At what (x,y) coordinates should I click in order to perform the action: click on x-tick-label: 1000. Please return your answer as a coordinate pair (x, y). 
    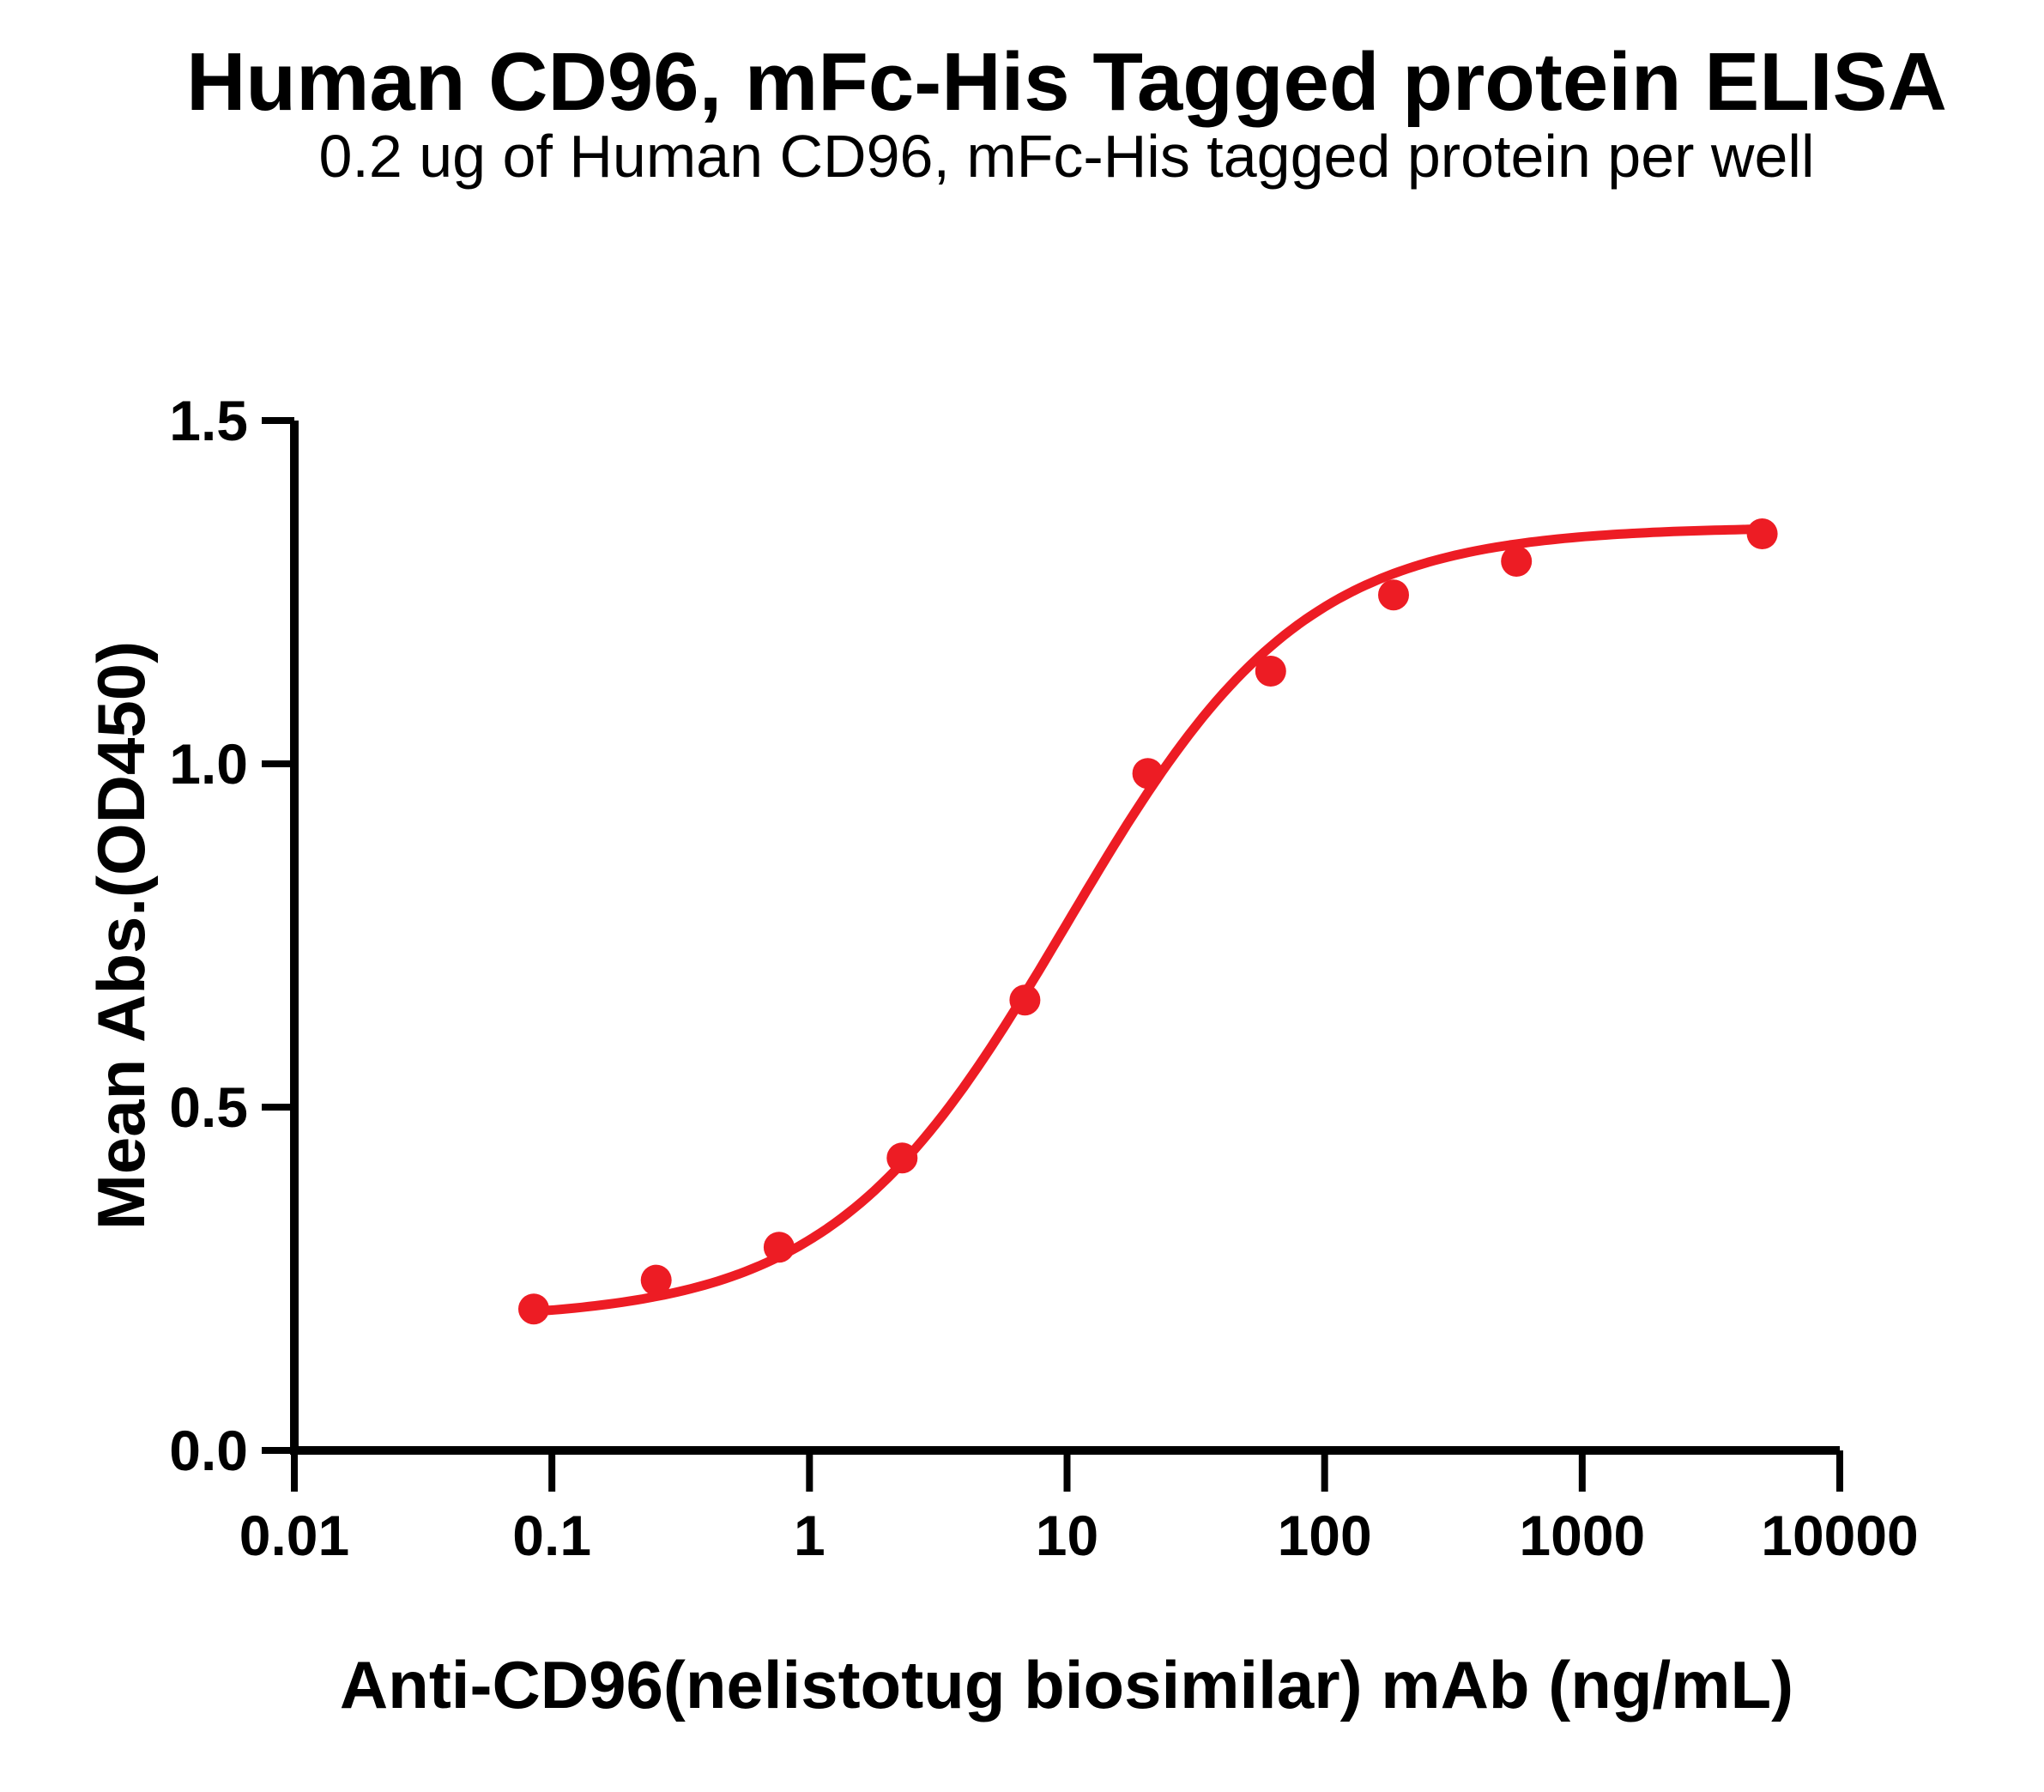
    Looking at the image, I should click on (1582, 1535).